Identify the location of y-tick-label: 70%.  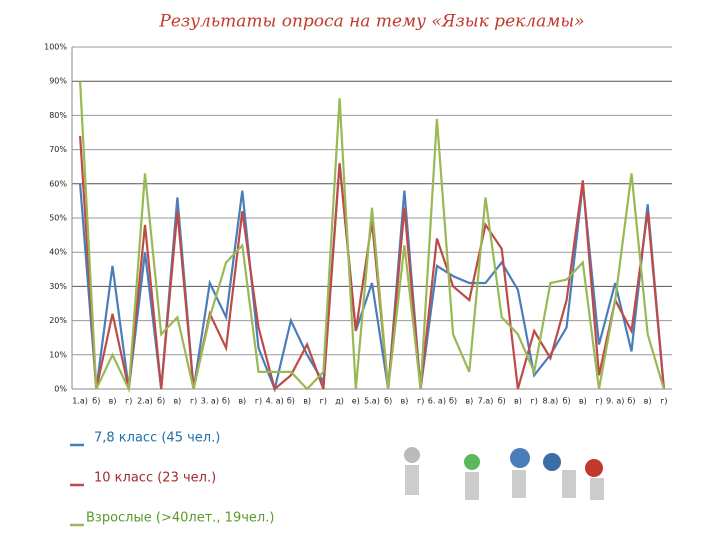
(58, 149).